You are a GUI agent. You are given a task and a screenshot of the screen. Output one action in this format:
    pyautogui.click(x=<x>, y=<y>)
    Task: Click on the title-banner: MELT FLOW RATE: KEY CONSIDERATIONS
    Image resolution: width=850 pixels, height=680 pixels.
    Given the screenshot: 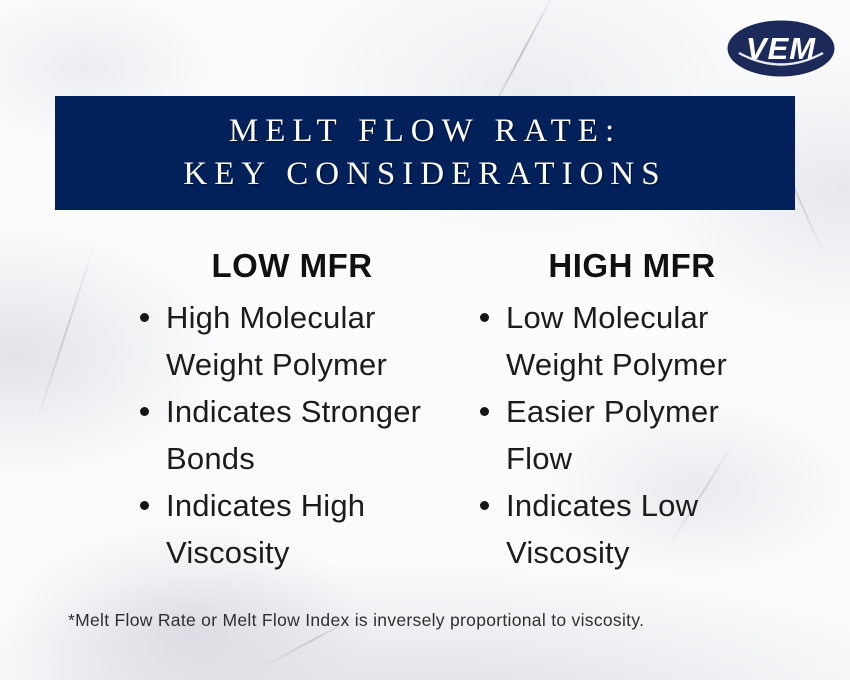 What is the action you would take?
    pyautogui.click(x=425, y=153)
    